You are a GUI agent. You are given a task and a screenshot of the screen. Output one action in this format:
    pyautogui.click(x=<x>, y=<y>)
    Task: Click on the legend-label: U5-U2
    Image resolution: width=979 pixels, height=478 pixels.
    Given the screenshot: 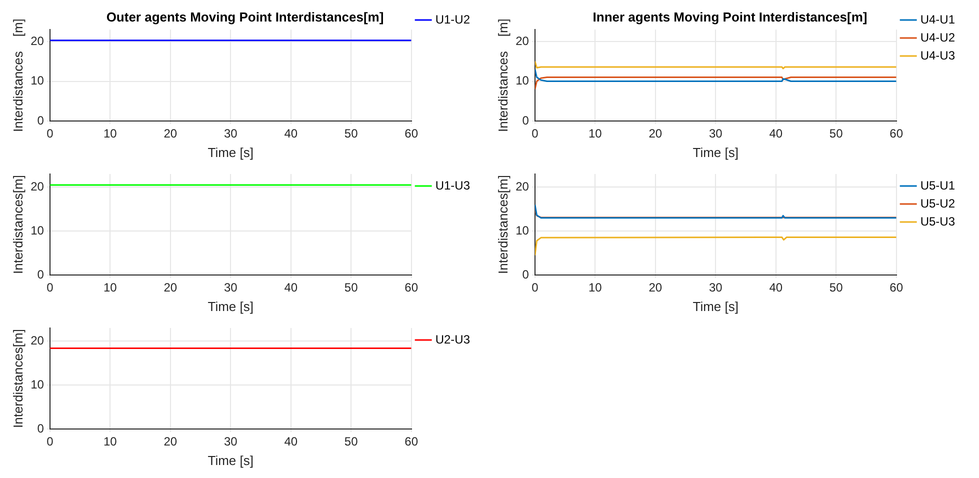 What is the action you would take?
    pyautogui.click(x=938, y=203)
    